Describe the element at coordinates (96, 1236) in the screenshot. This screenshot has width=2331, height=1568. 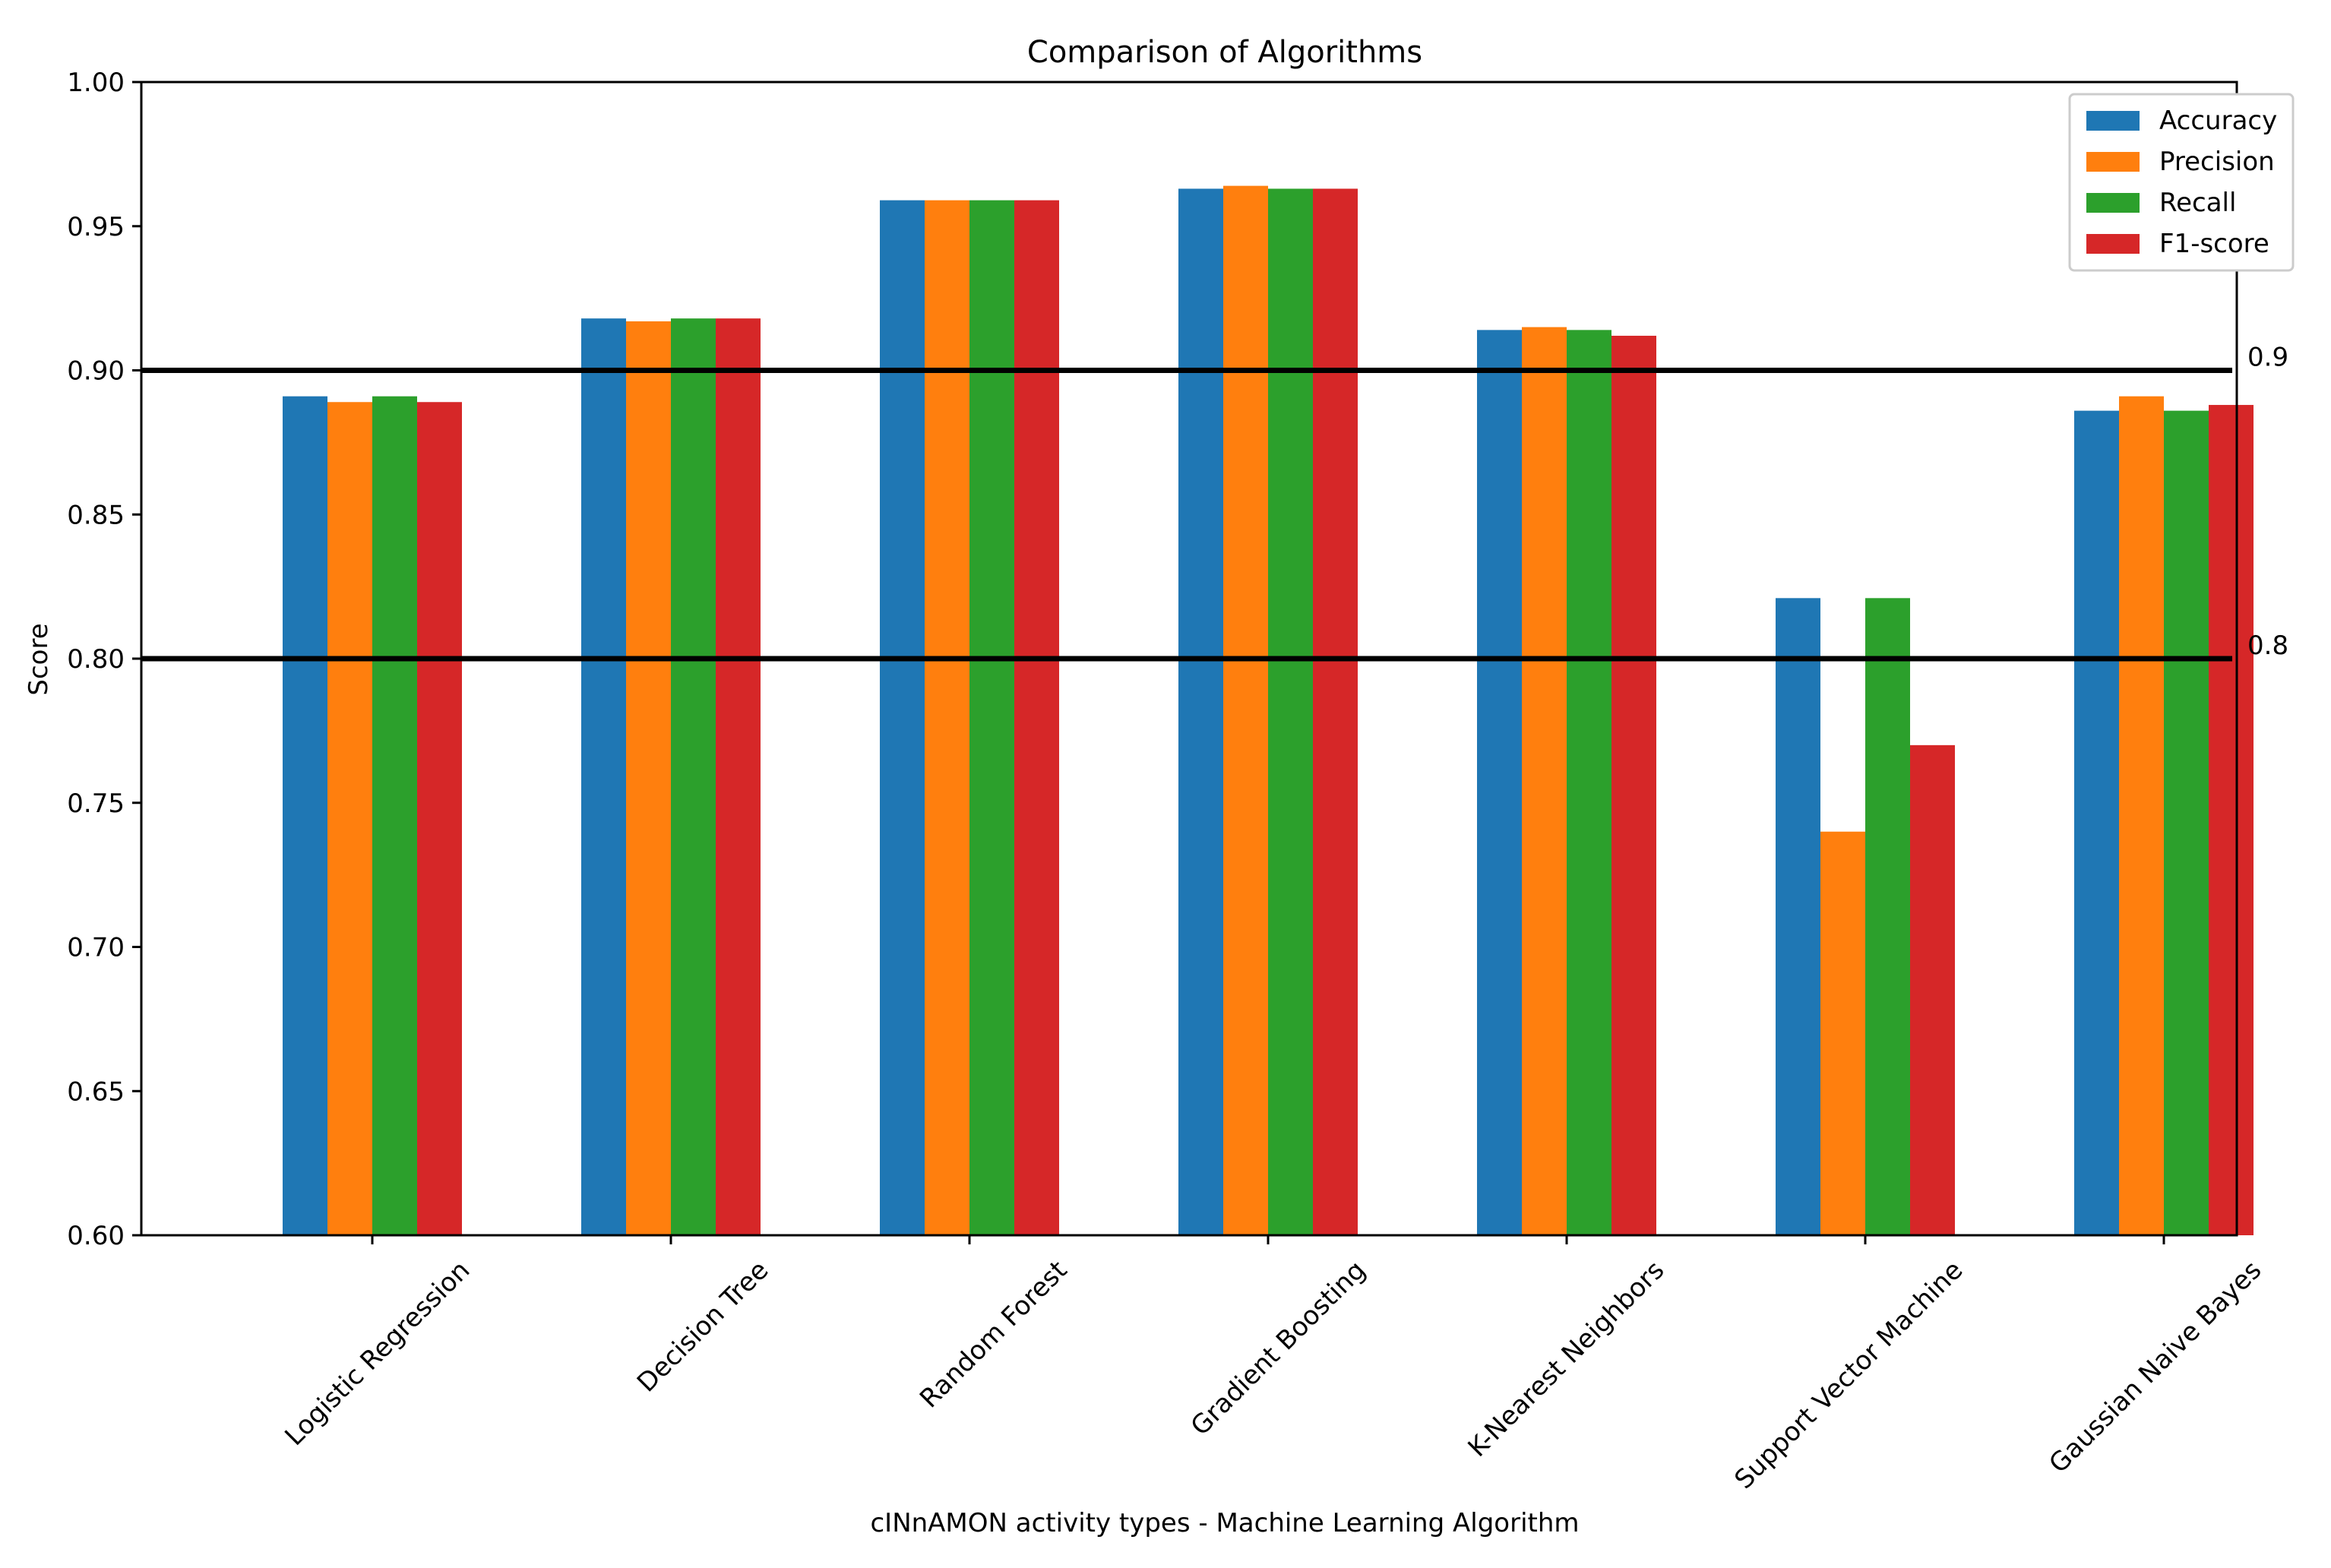
I see `y-tick-label: 0.60` at that location.